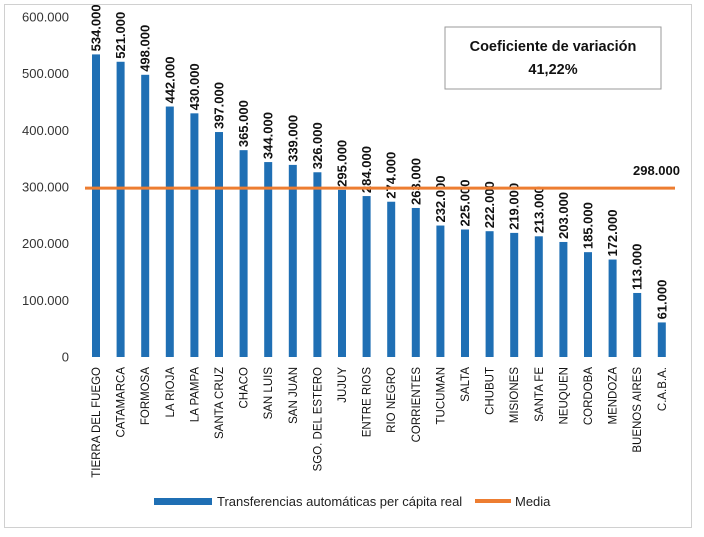 The image size is (704, 537). What do you see at coordinates (97, 422) in the screenshot?
I see `category-label: TIERRA DEL FUEGO` at bounding box center [97, 422].